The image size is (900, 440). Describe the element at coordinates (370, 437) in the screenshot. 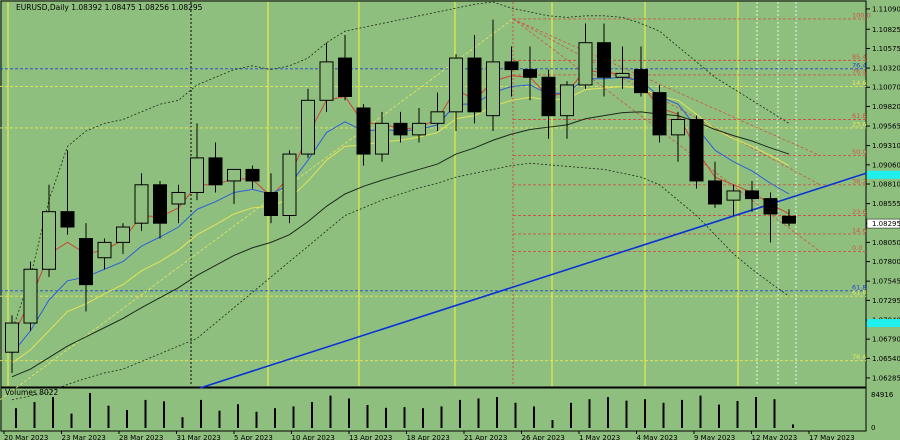

I see `x-tick-label: 13 Apr 2023` at that location.